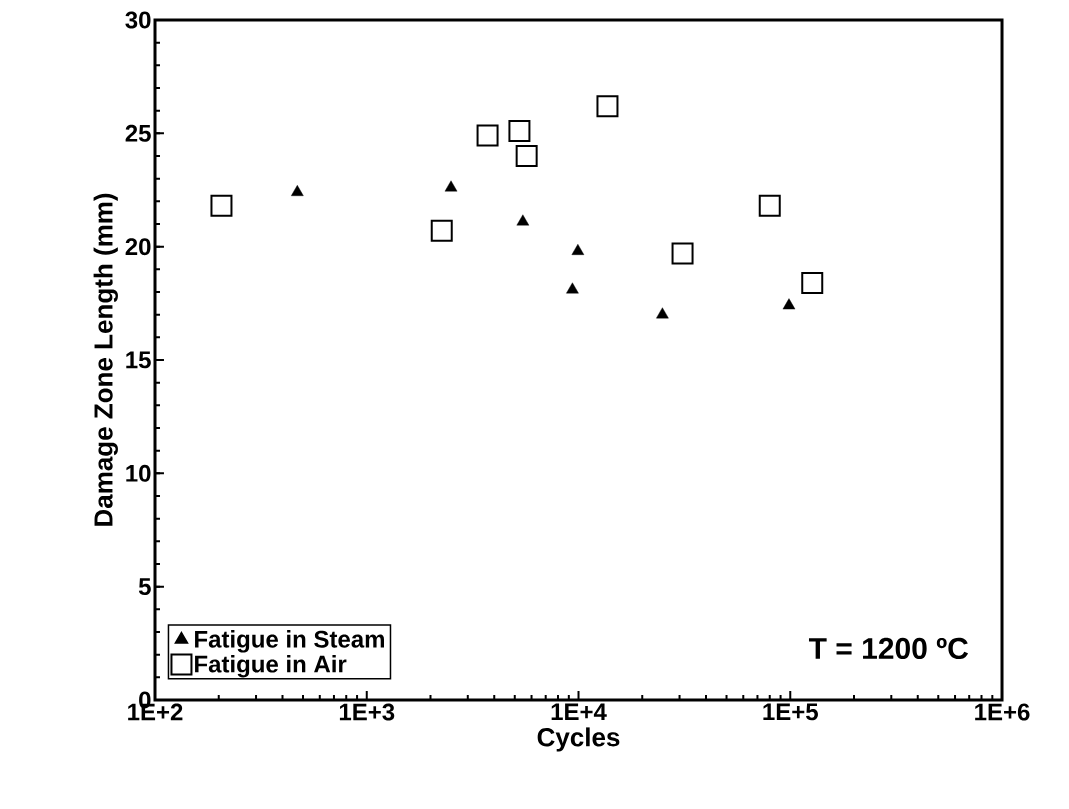 This screenshot has height=809, width=1069. I want to click on x-tick-label: 1E+5, so click(790, 712).